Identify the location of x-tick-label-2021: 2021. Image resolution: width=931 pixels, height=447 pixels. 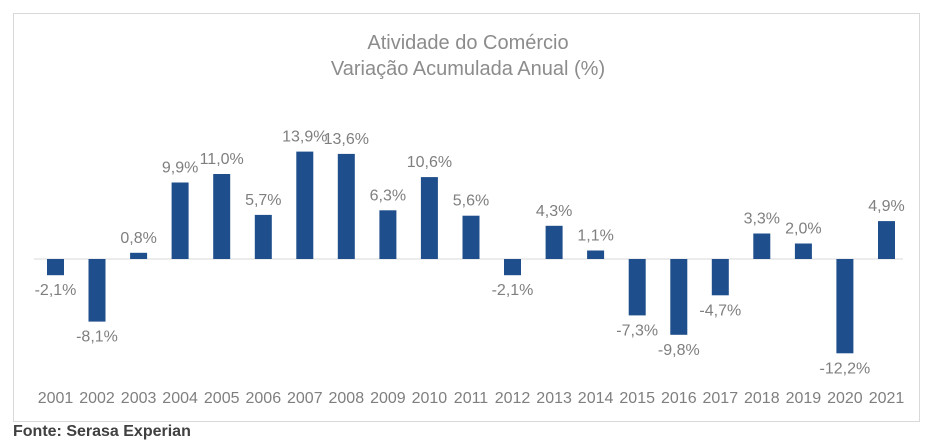
(887, 398).